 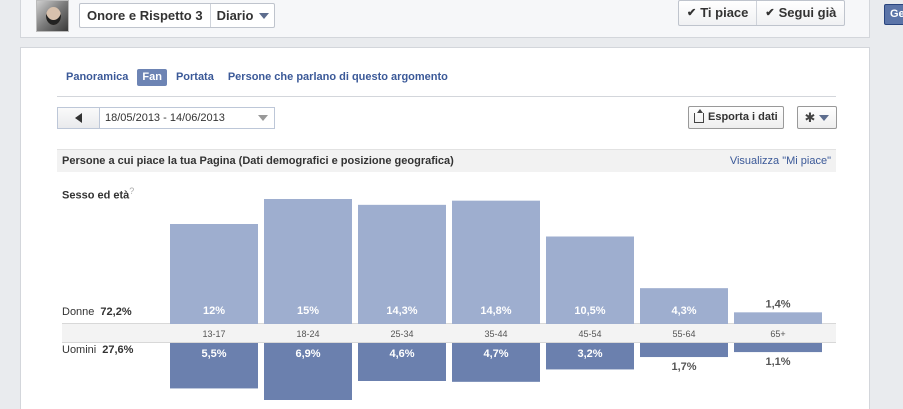 I want to click on date-range-picker: 18/05/2013 - 14/06/2013, so click(x=166, y=118).